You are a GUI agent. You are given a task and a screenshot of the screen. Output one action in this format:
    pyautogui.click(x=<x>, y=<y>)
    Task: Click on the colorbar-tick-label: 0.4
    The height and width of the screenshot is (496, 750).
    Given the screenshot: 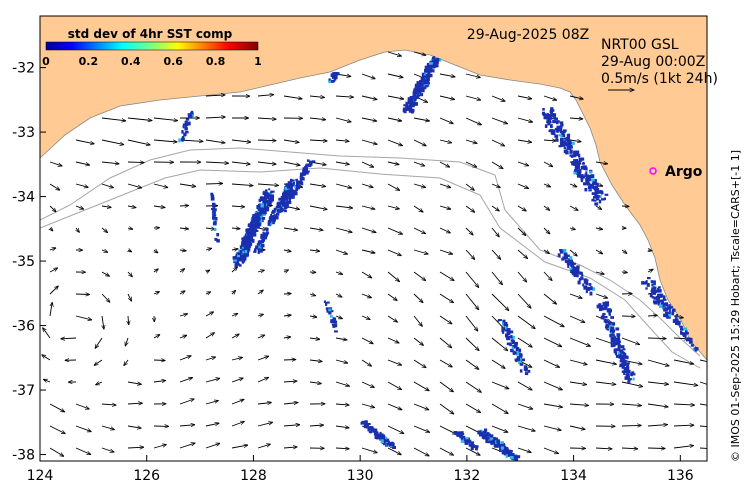 What is the action you would take?
    pyautogui.click(x=131, y=61)
    